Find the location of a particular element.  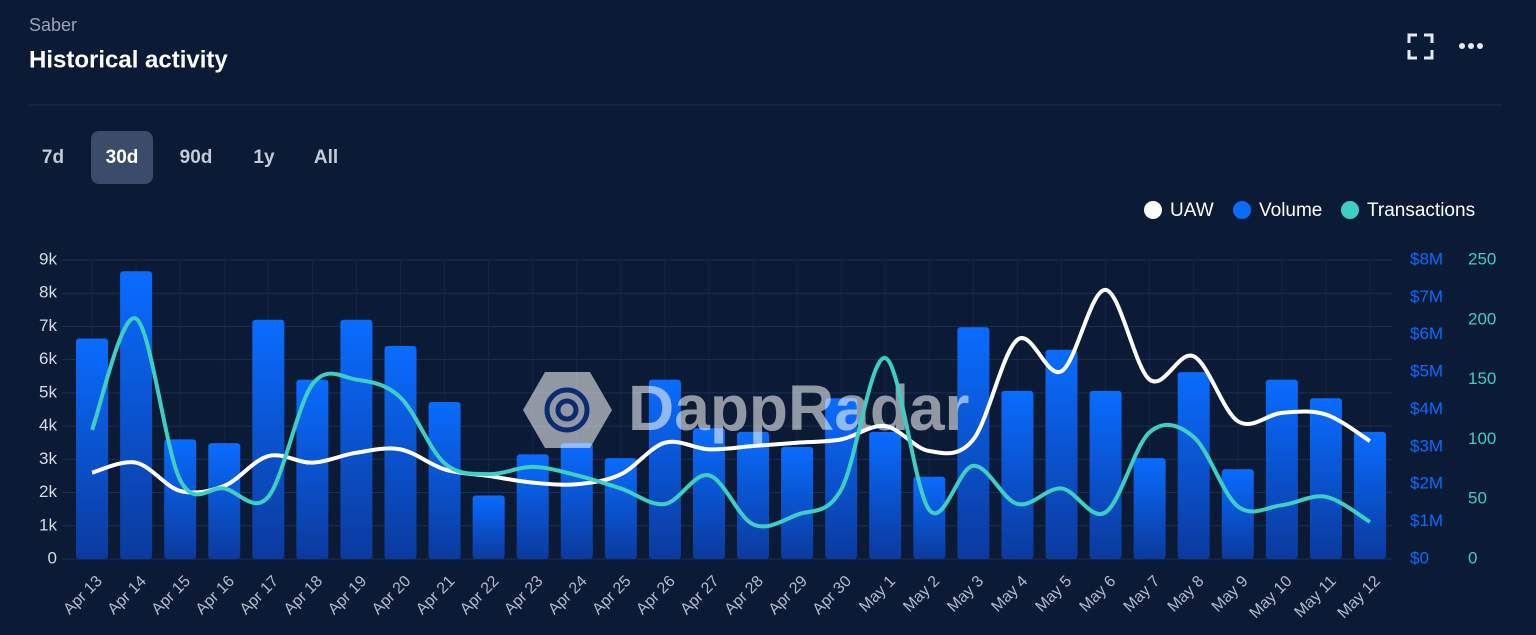

watermark-text: DappRadar is located at coordinates (798, 408).